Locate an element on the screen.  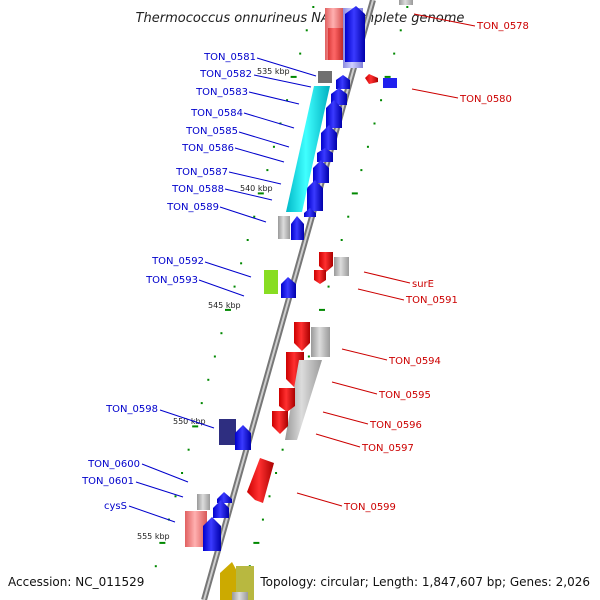
label-ton-0593: TON_0593 is located at coordinates (171, 280).